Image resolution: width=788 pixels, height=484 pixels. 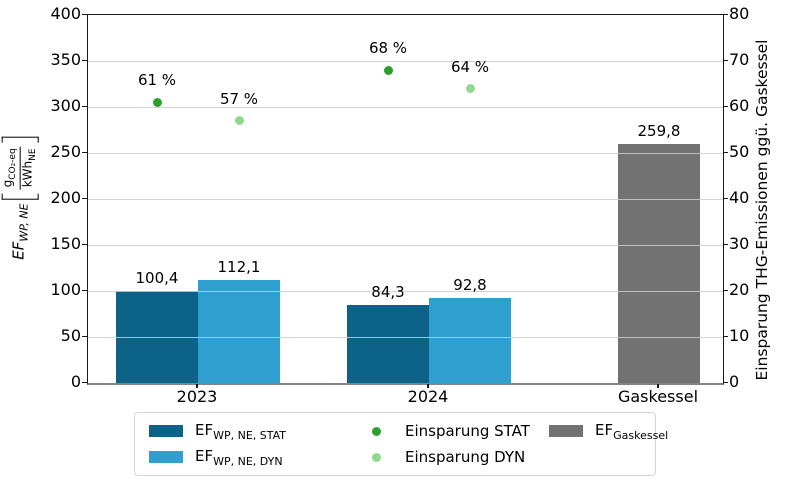 I want to click on bar-value-label: 259,8, so click(x=659, y=130).